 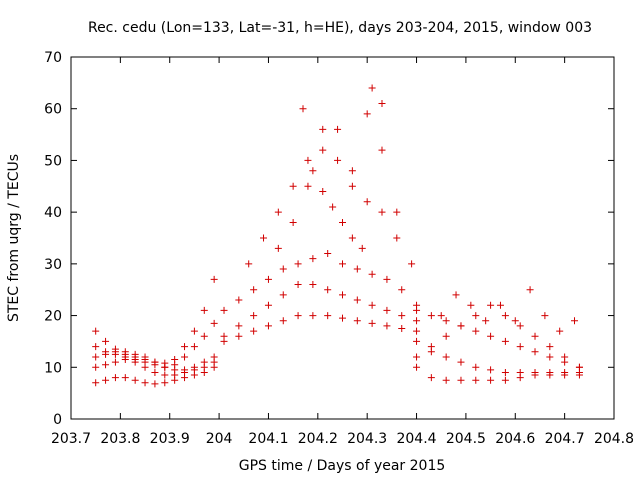 I want to click on x-tick-label: 204.6, so click(x=515, y=439).